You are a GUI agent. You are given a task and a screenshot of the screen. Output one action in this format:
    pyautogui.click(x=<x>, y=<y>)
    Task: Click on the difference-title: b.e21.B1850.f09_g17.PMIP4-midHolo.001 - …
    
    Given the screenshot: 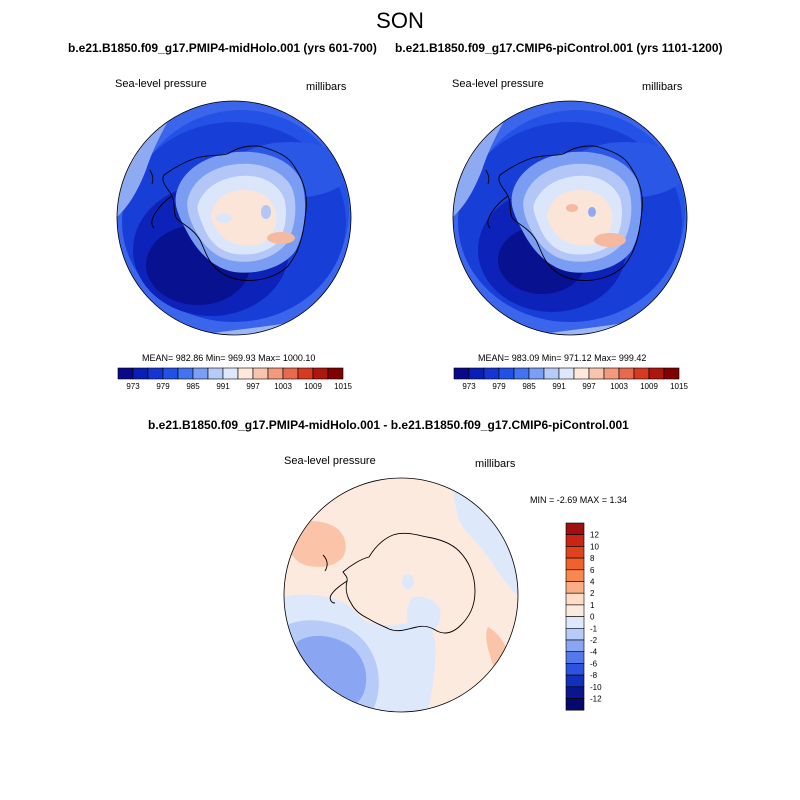 What is the action you would take?
    pyautogui.click(x=388, y=425)
    